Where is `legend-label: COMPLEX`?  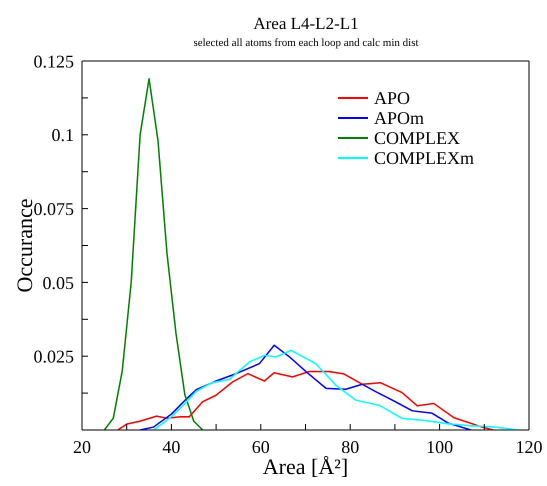
legend-label: COMPLEX is located at coordinates (417, 138).